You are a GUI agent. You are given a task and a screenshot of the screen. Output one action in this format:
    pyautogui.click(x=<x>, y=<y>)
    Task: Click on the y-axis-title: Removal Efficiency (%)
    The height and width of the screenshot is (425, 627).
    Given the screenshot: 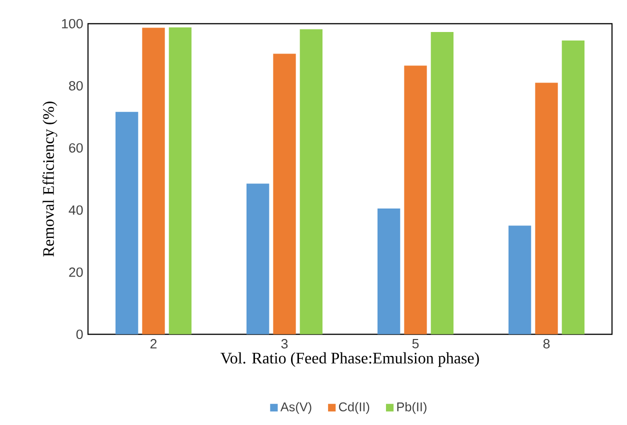 What is the action you would take?
    pyautogui.click(x=50, y=179)
    